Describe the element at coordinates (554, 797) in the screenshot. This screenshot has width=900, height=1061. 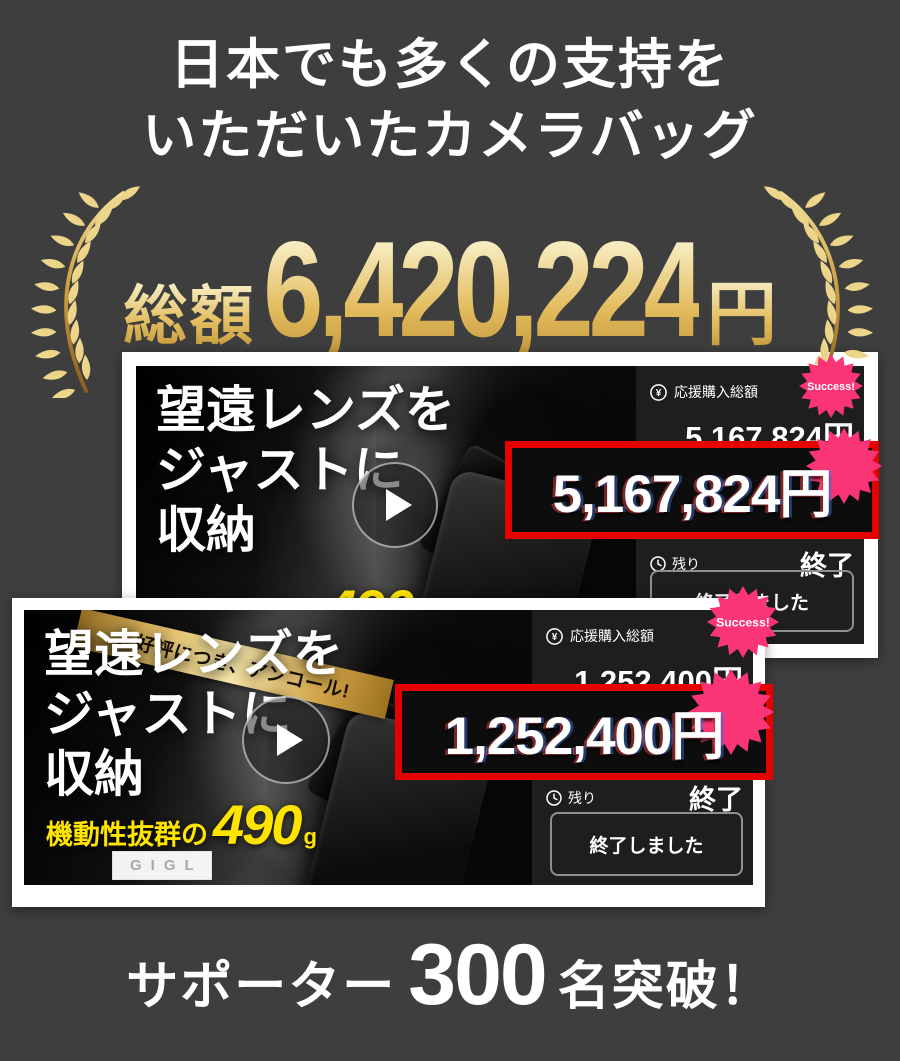
I see `clock-icon` at that location.